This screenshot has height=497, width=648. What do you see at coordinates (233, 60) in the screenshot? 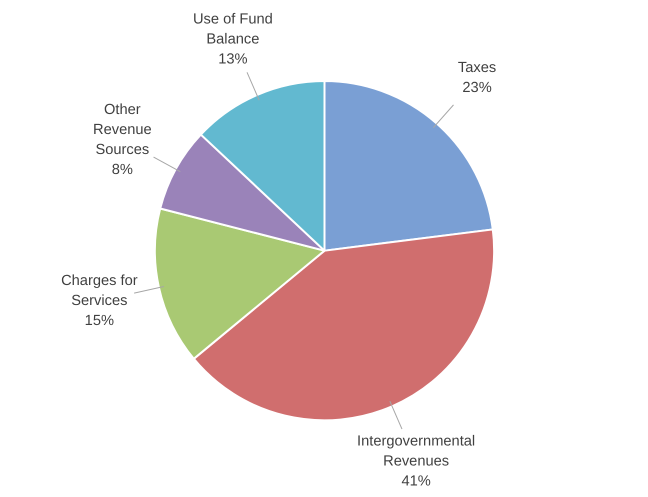
I see `data-label: 13%` at bounding box center [233, 60].